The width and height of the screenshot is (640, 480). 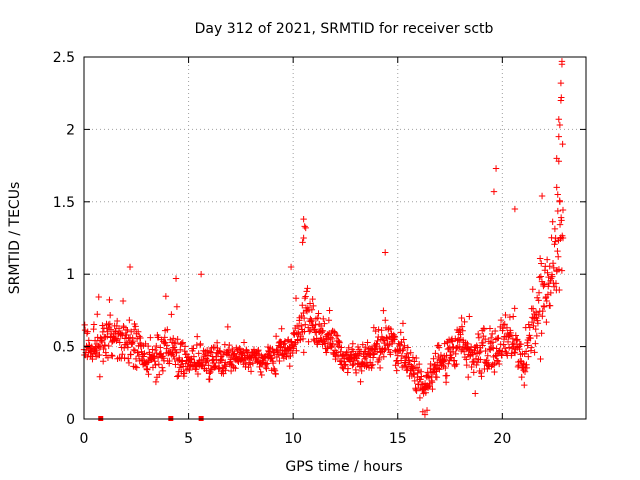 What do you see at coordinates (64, 58) in the screenshot?
I see `y-tick-label: 2.5` at bounding box center [64, 58].